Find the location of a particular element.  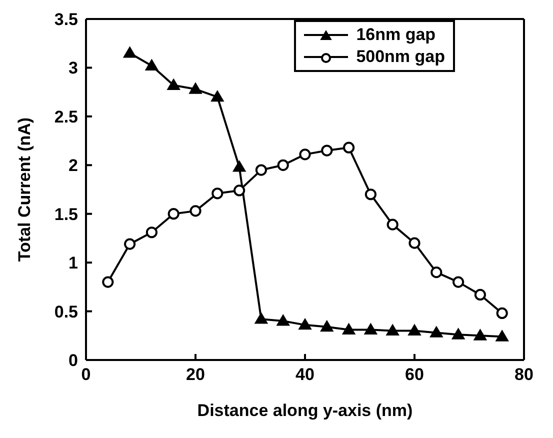

legend-label: 500nm gap is located at coordinates (400, 57).